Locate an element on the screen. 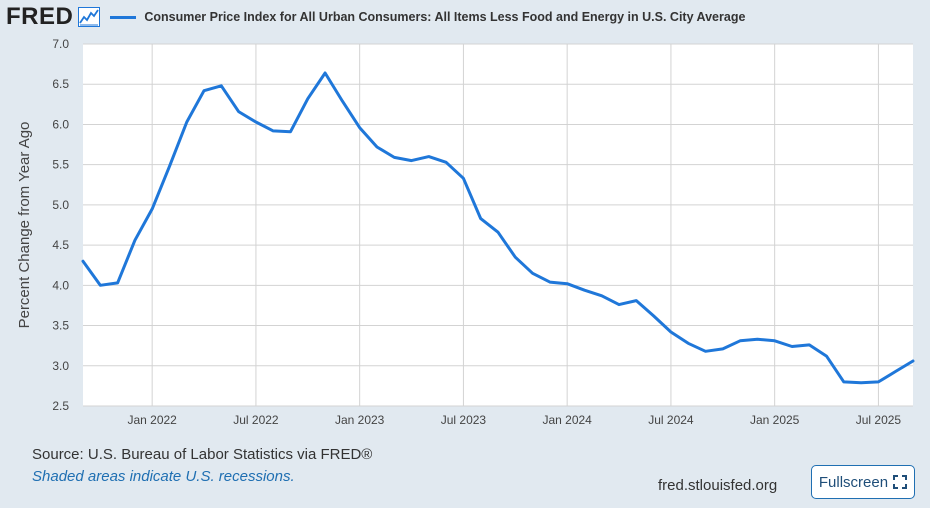  y-tick-label: 4.5 is located at coordinates (60, 245).